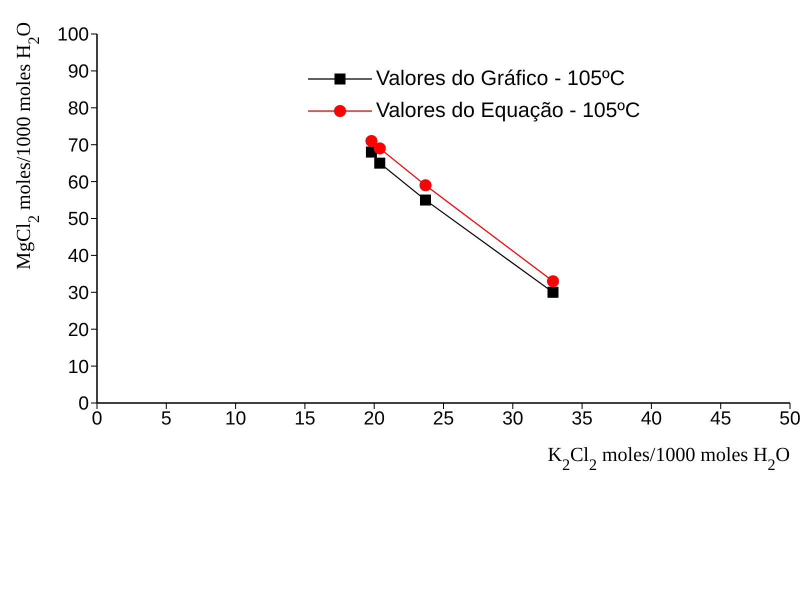  Describe the element at coordinates (305, 419) in the screenshot. I see `x-tick-label: 15` at that location.